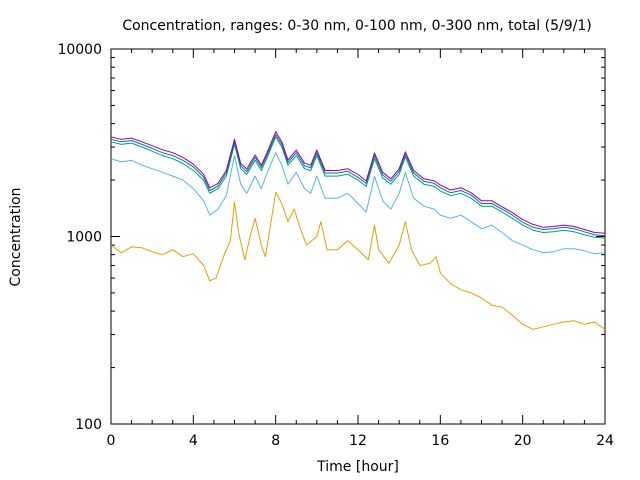 Image resolution: width=640 pixels, height=480 pixels. I want to click on x-tick-label: 24, so click(605, 441).